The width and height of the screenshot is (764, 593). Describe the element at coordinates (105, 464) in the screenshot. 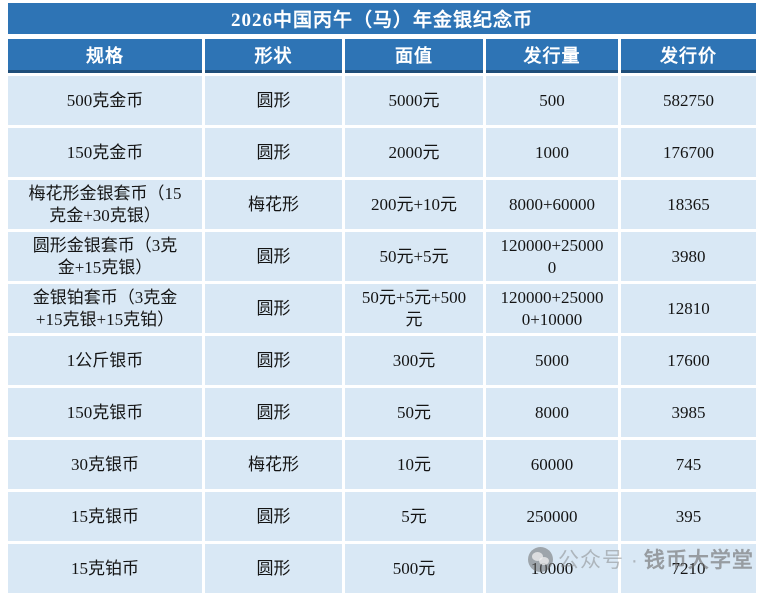

I see `cell-spec: 30克银币` at that location.